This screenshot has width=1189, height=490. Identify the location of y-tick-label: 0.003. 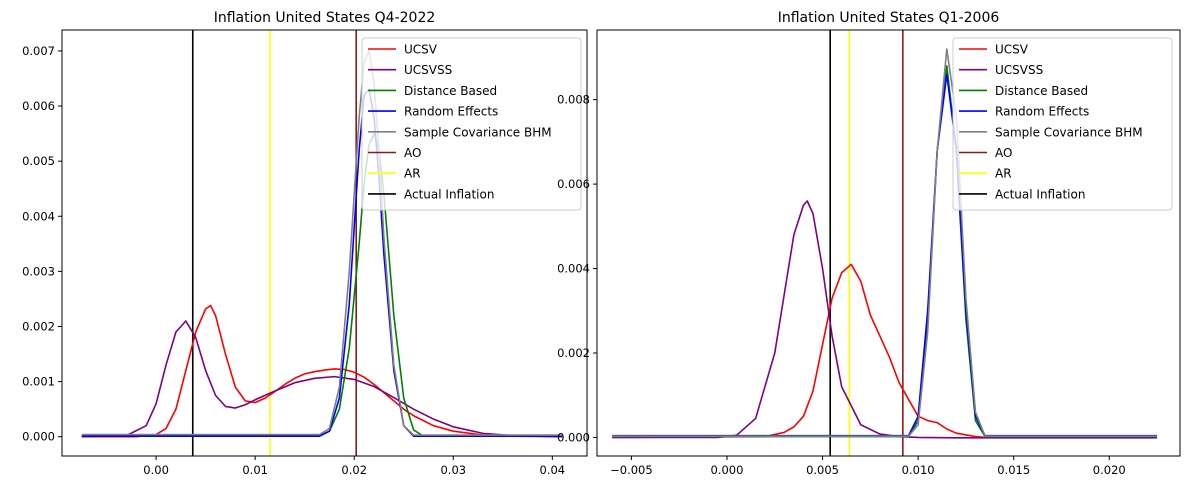
(38, 271).